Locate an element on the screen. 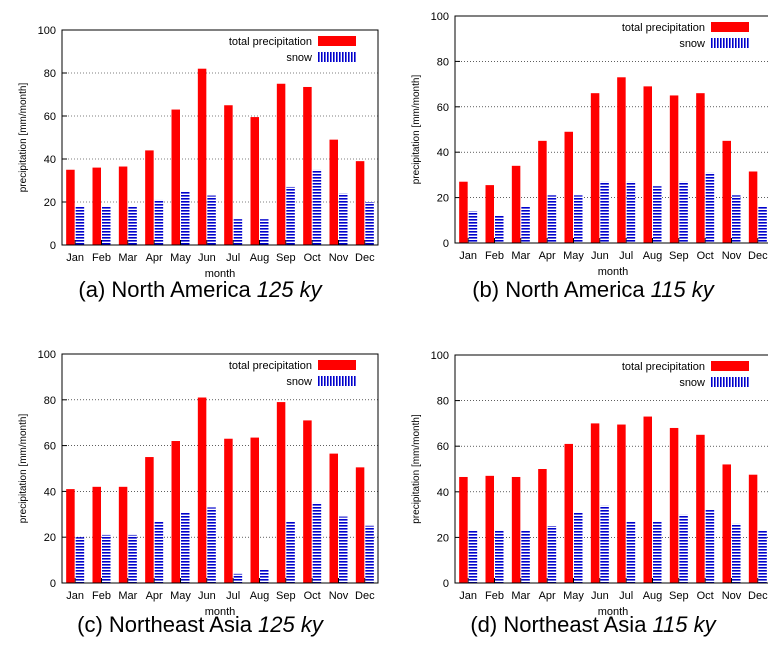 This screenshot has height=654, width=768. y-tick-label: 100 is located at coordinates (47, 31).